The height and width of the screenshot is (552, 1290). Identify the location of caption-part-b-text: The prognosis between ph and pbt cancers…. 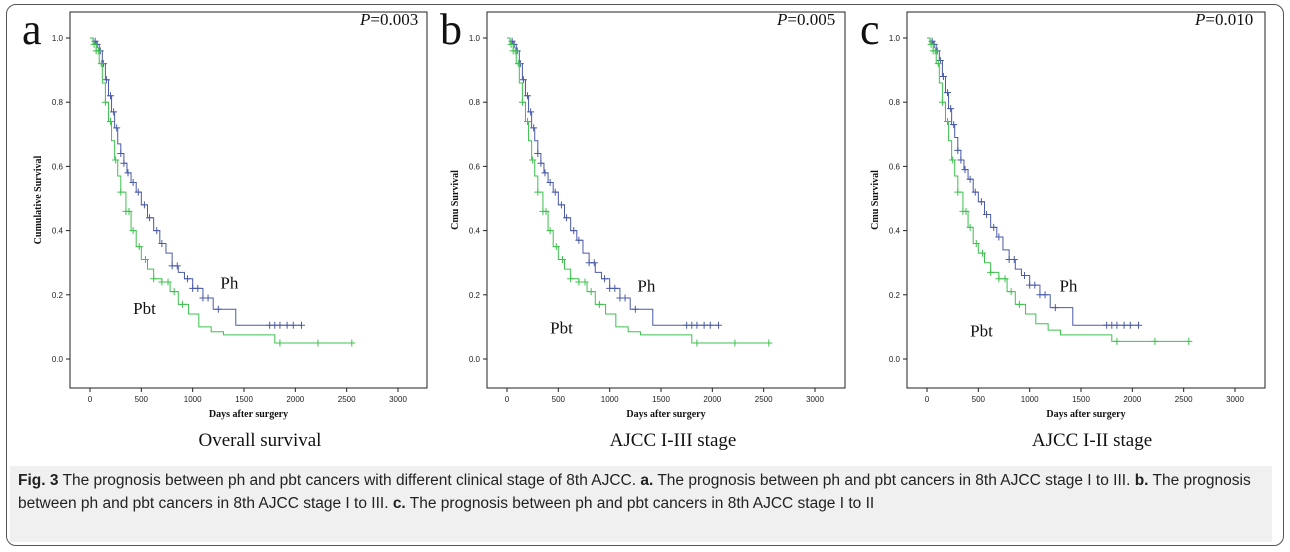
(634, 492).